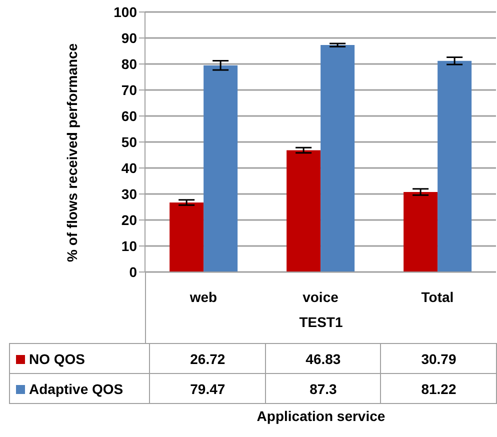  I want to click on legend-label: NO QOS, so click(80, 359).